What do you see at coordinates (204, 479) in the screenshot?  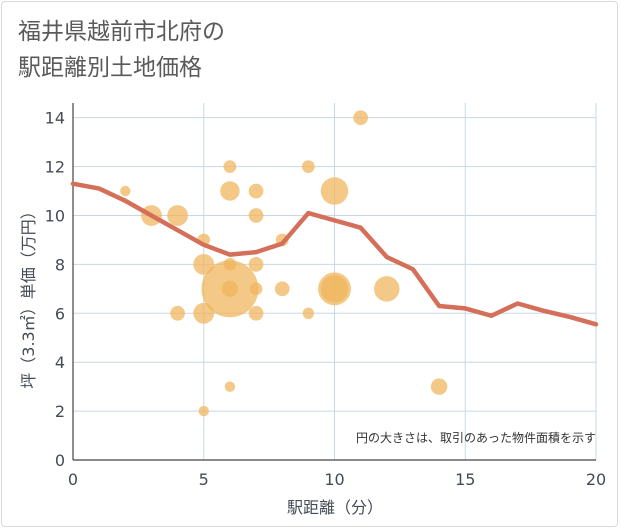 I see `x-tick-label: 5` at bounding box center [204, 479].